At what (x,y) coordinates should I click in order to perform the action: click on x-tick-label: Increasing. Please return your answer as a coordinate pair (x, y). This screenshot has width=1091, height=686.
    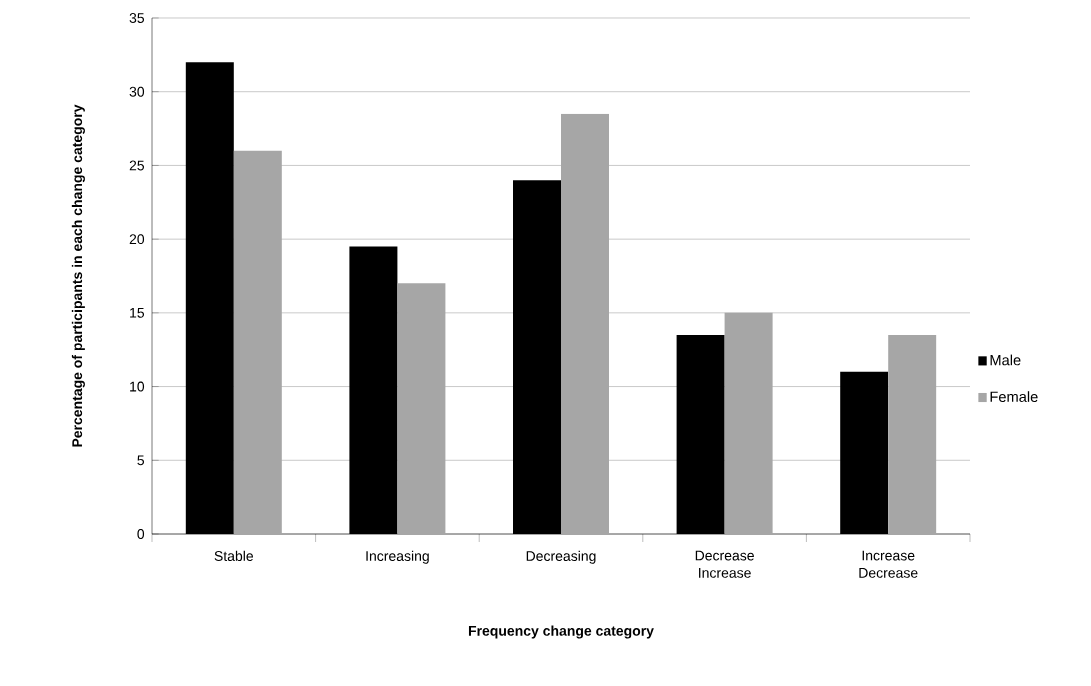
    Looking at the image, I should click on (397, 557).